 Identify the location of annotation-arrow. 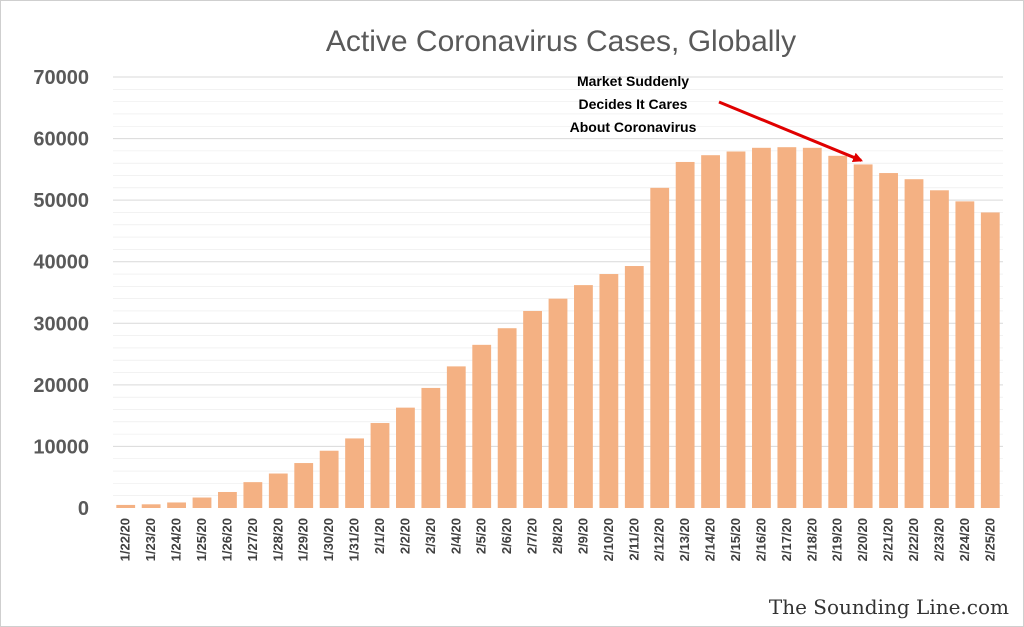
(790, 131).